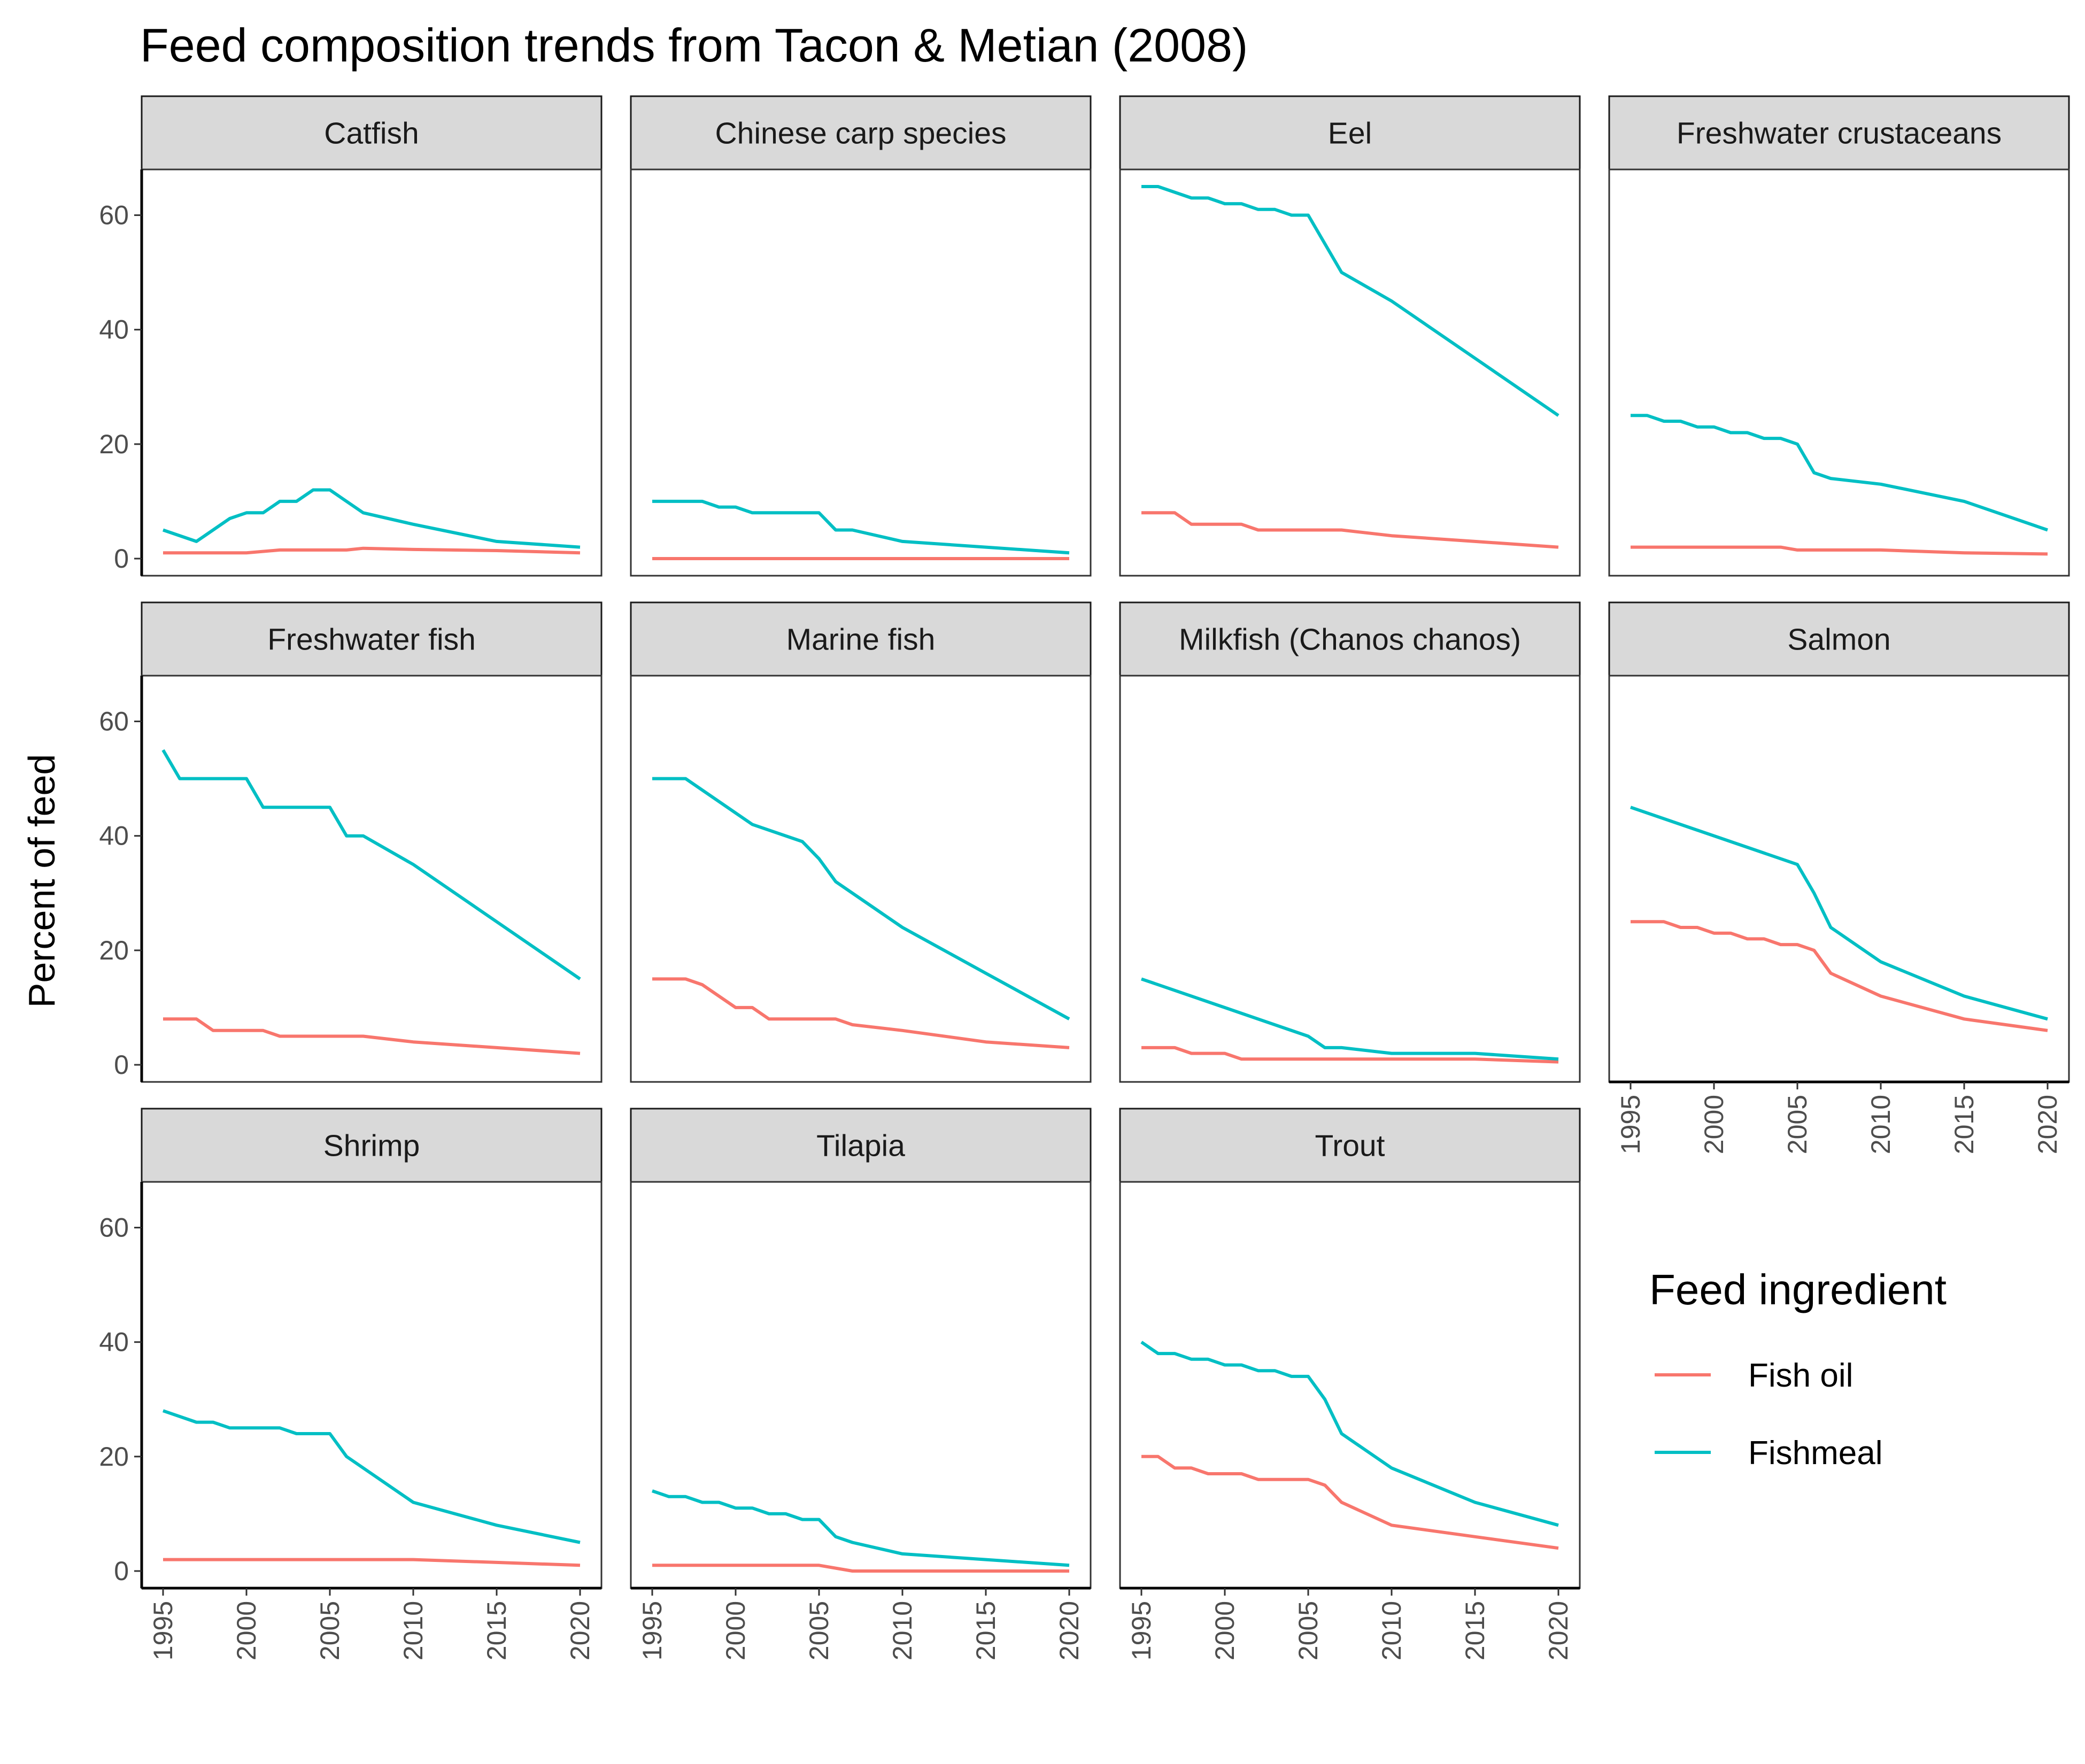 The width and height of the screenshot is (2085, 1764). I want to click on panel-trout: Trout 1995 2000 2005 2010 2015 2020, so click(1350, 1384).